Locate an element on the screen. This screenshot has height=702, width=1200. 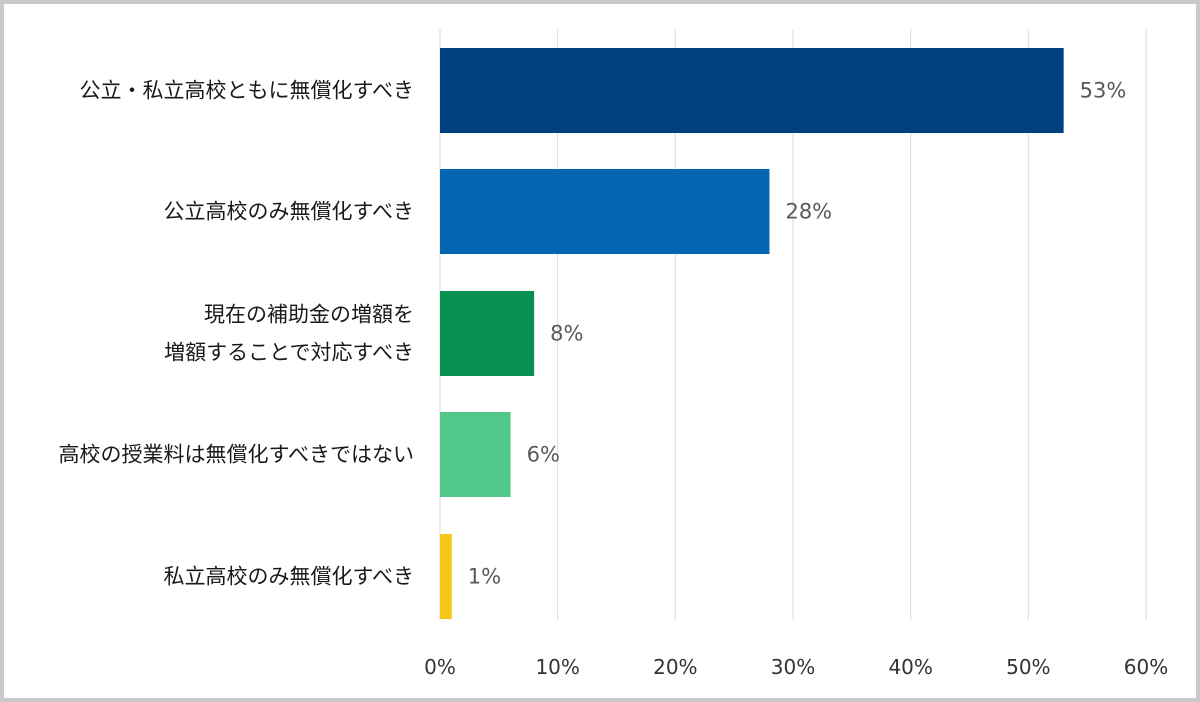
category-label: 公立・私立高校ともに無償化すべき is located at coordinates (246, 91).